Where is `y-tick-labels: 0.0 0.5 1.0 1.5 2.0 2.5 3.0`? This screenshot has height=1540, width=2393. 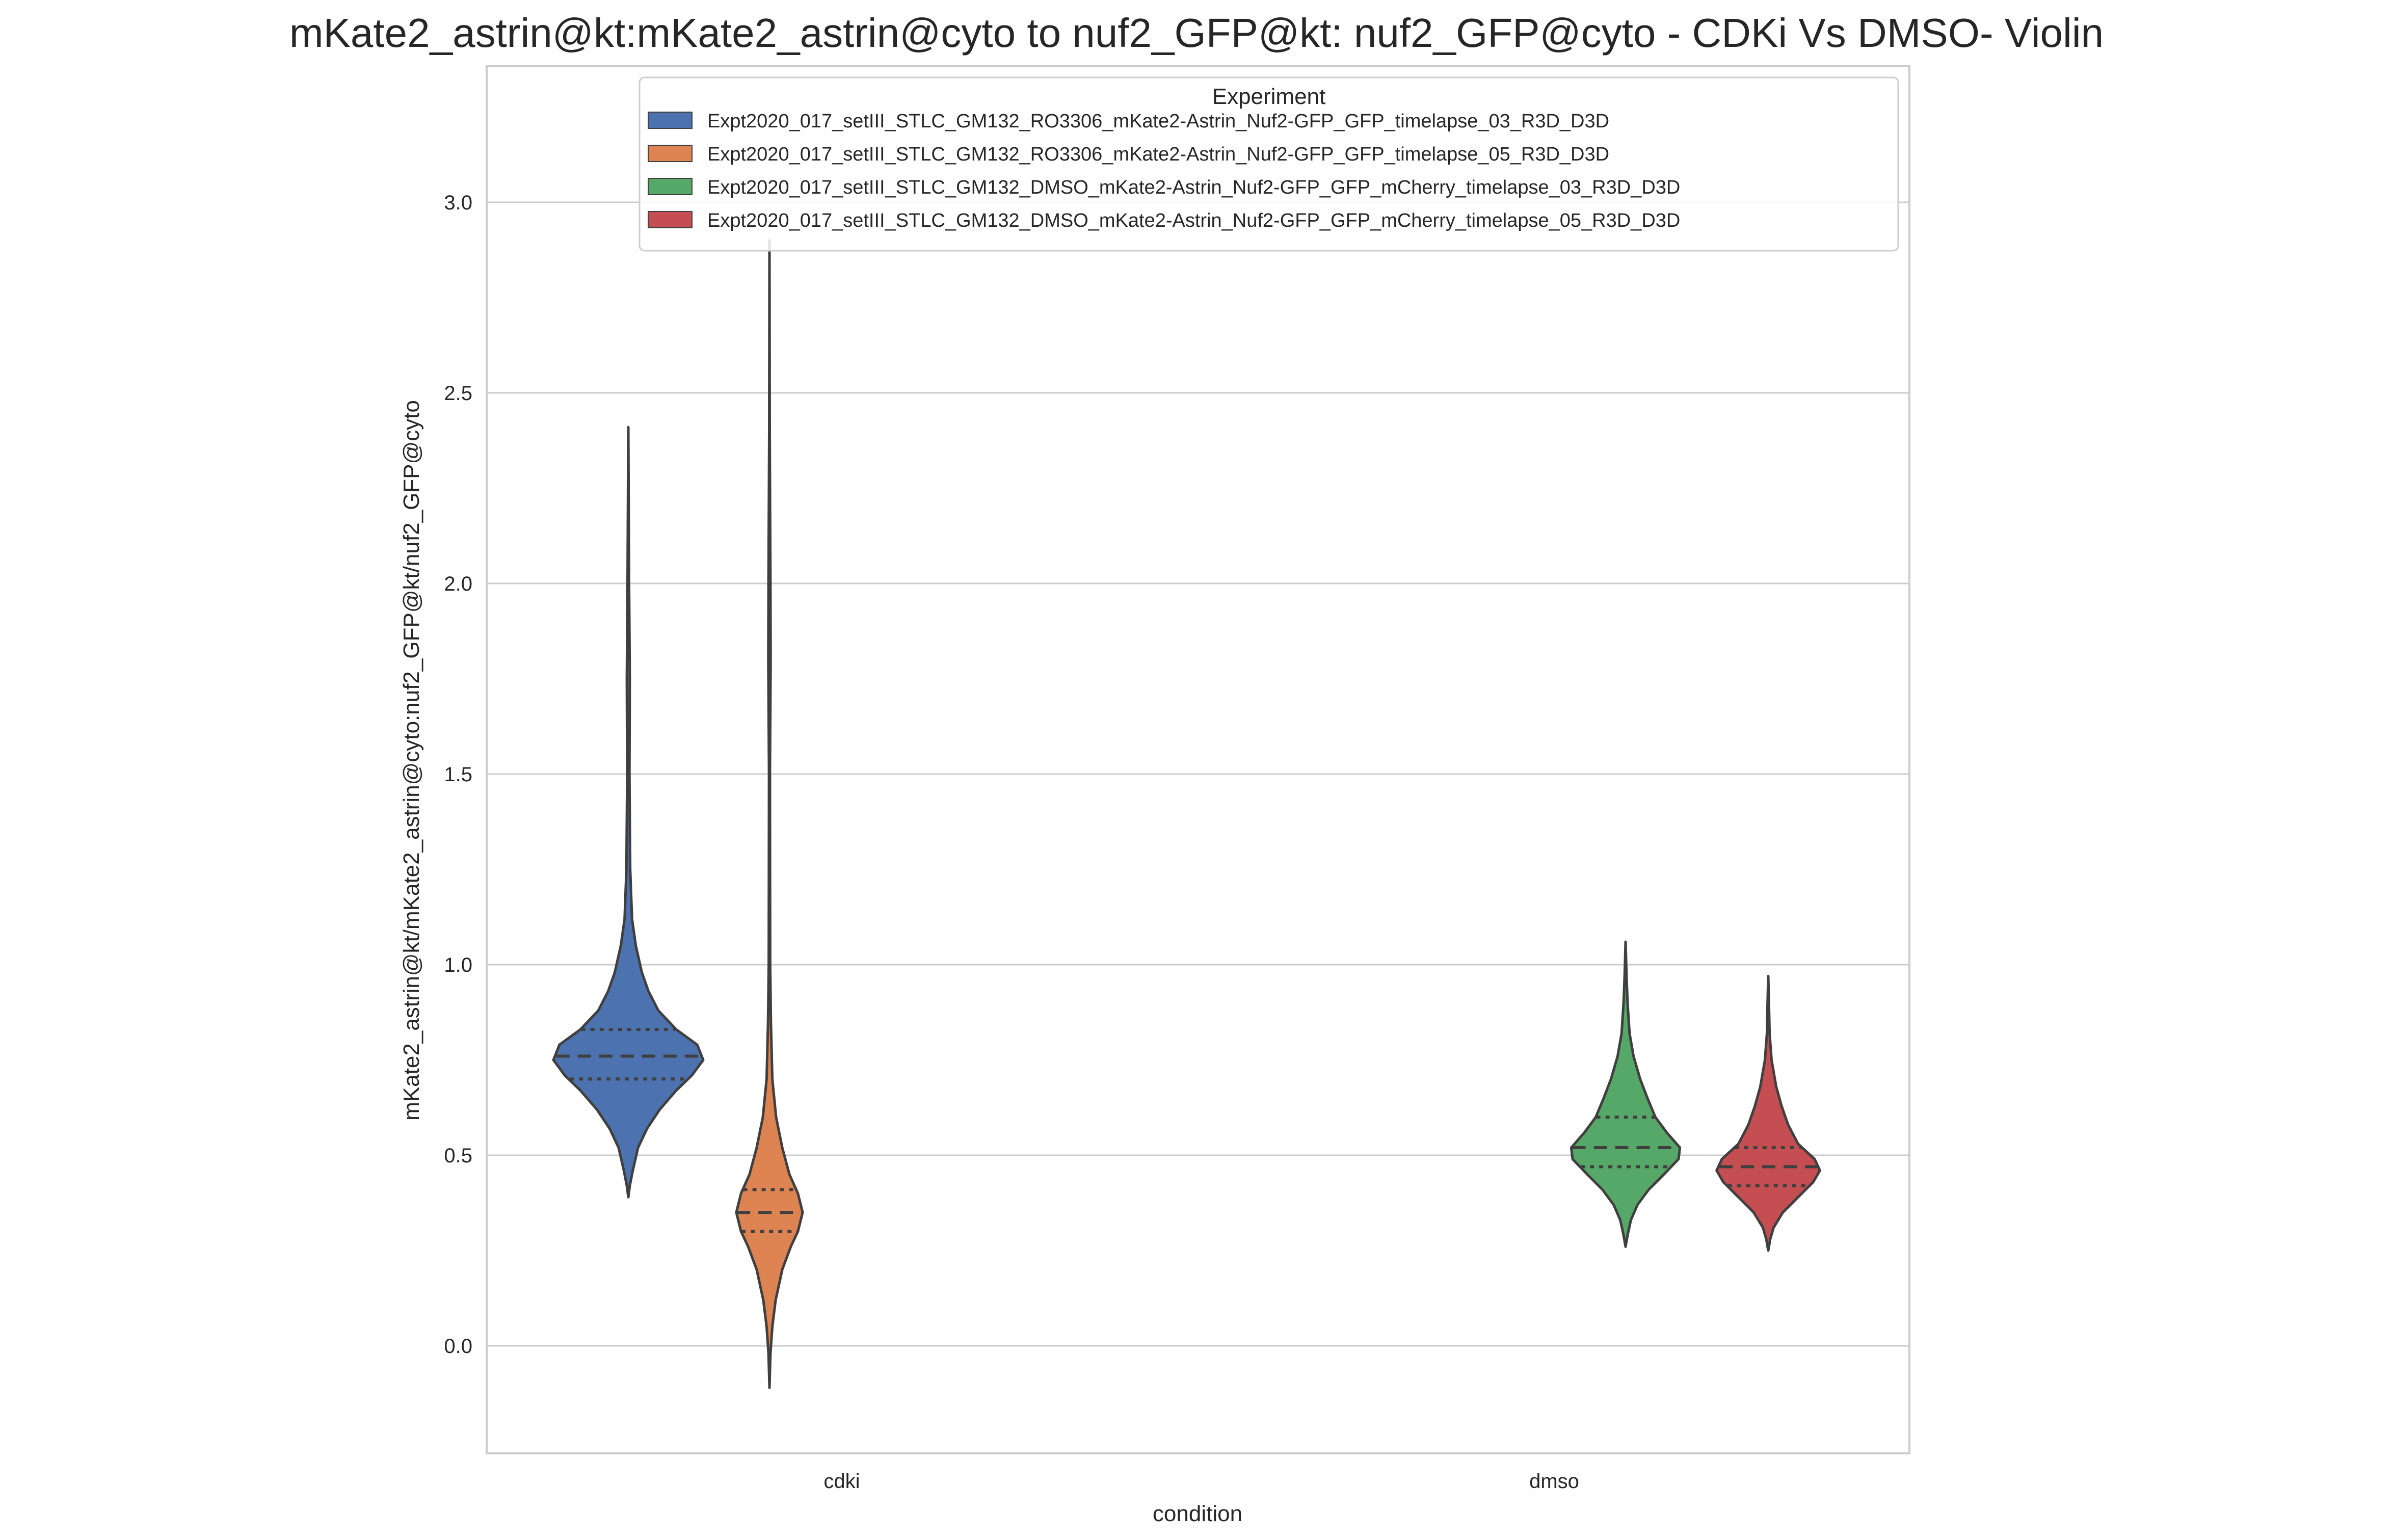
y-tick-labels: 0.0 0.5 1.0 1.5 2.0 2.5 3.0 is located at coordinates (458, 775).